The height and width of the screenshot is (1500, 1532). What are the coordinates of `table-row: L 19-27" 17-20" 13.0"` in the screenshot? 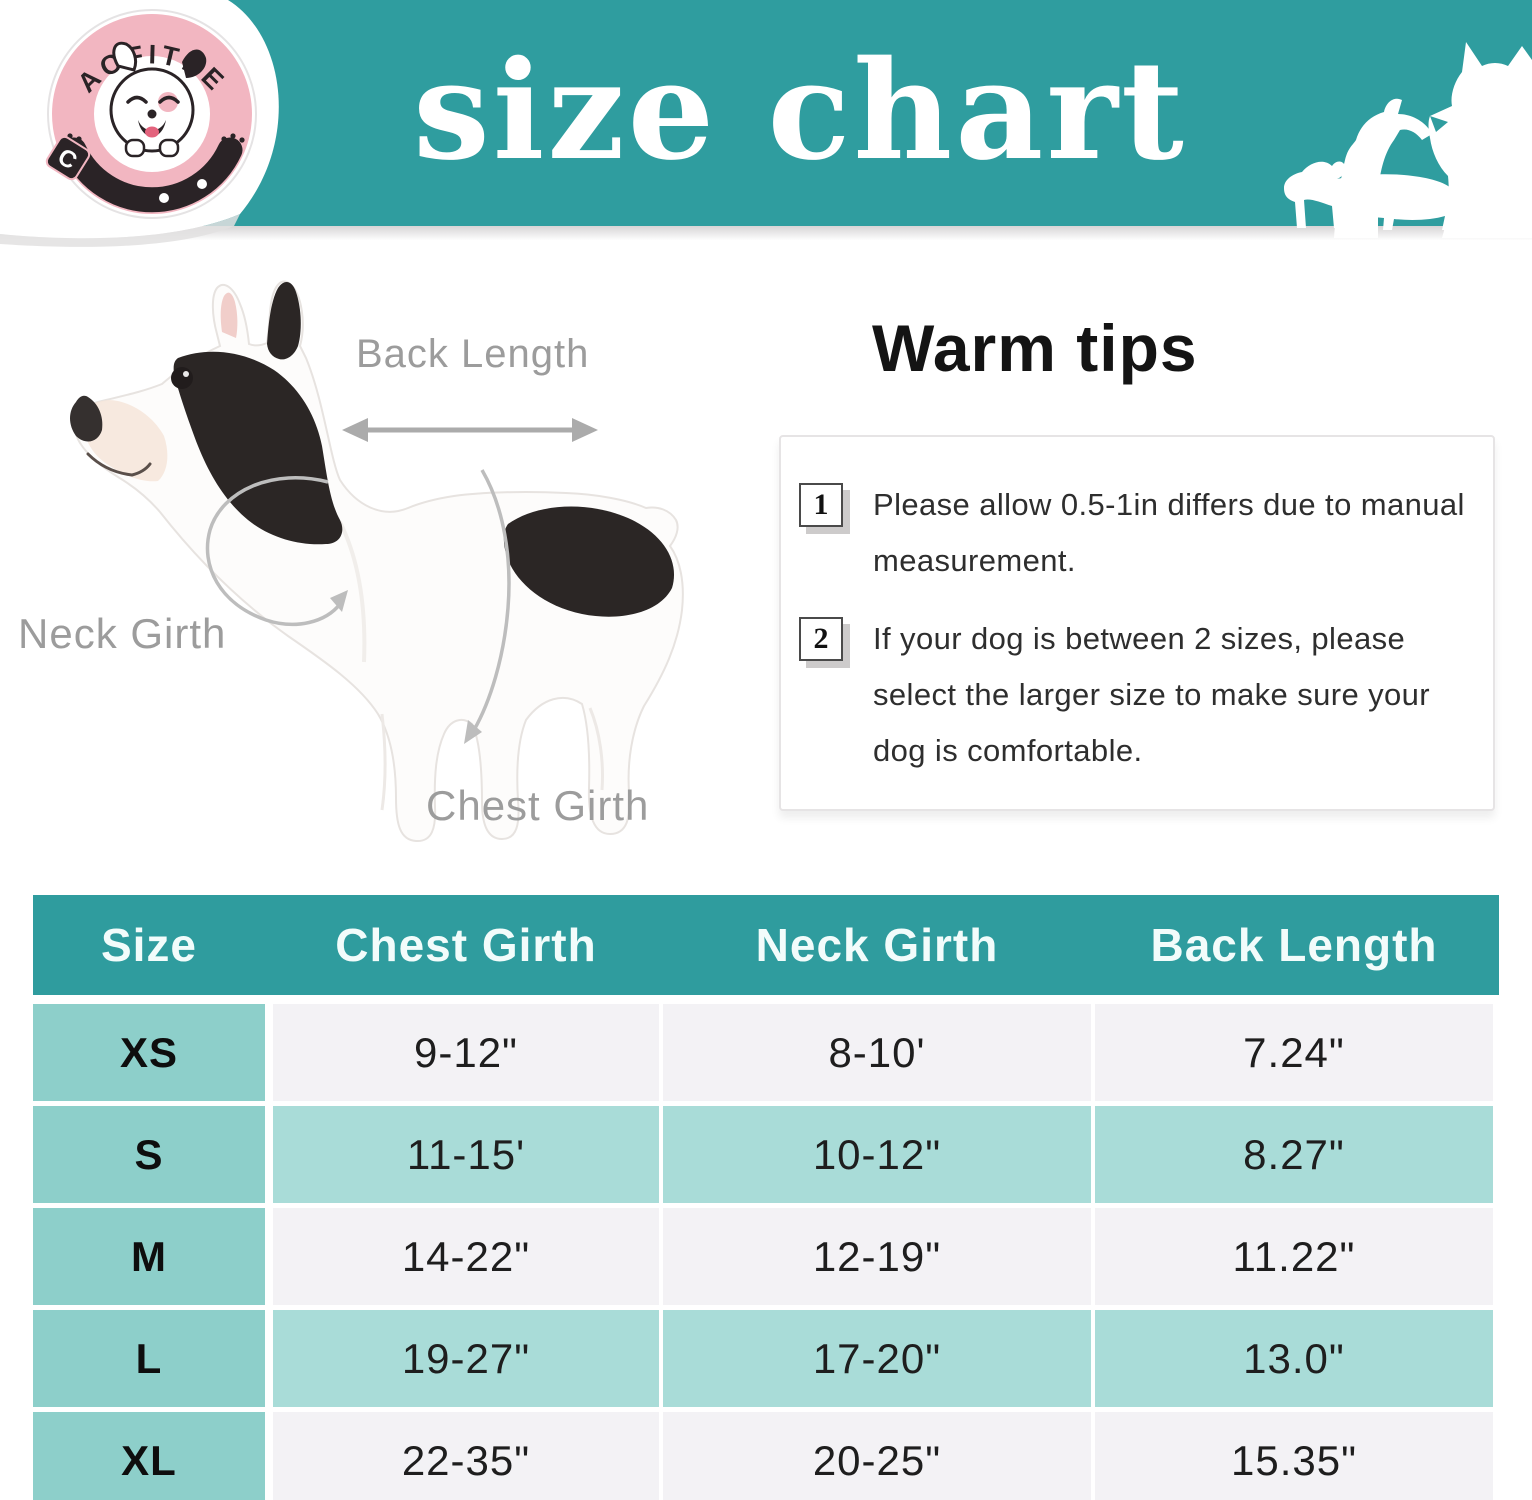 It's located at (766, 1358).